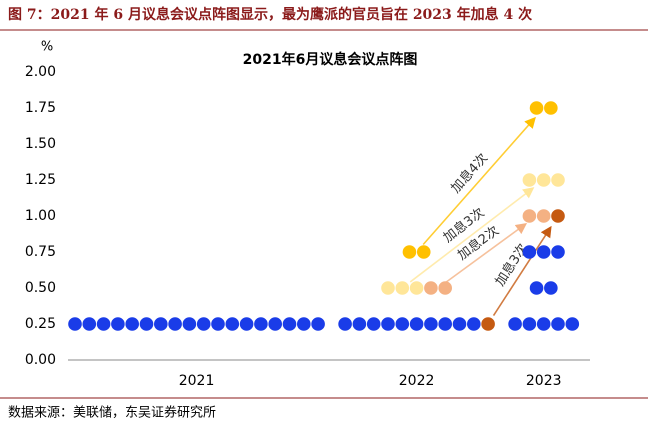  I want to click on chart-title: 2021年6月议息会议点阵图, so click(330, 59).